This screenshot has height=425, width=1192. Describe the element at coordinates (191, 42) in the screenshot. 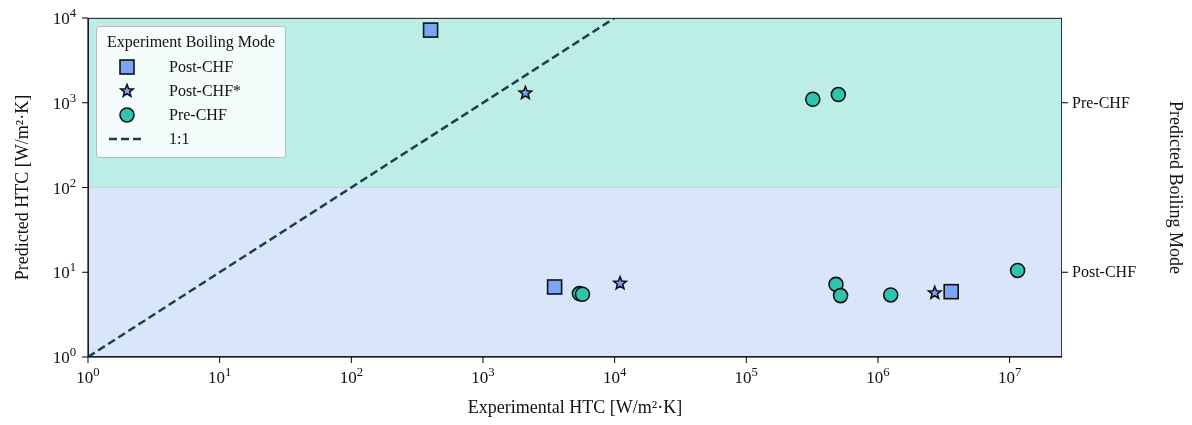

I see `legend-title: Experiment Boiling Mode` at that location.